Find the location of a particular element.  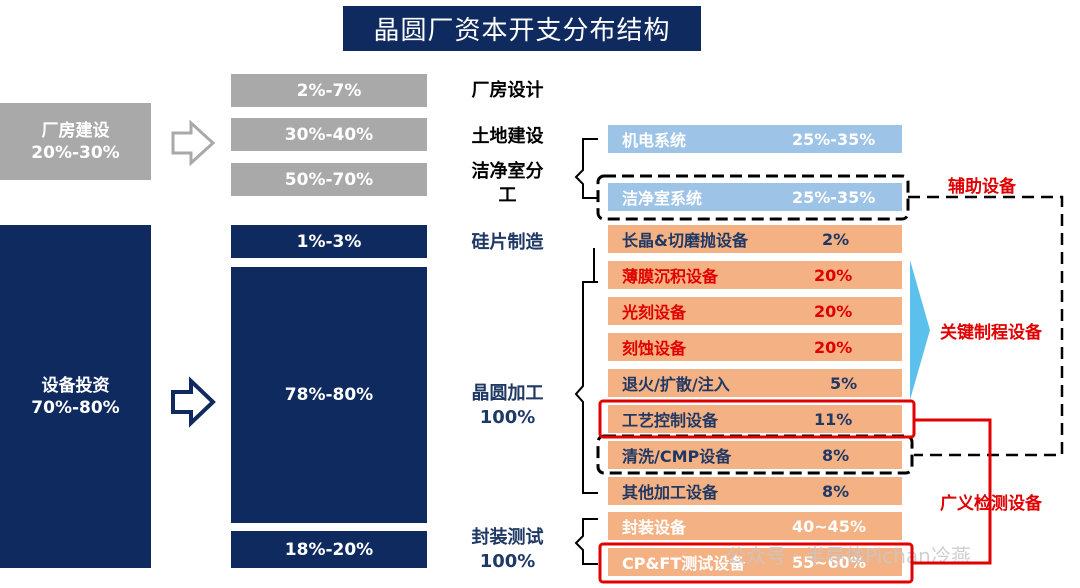

row-cleanroom-system: 洁净室系统 25%-35% is located at coordinates (755, 197).